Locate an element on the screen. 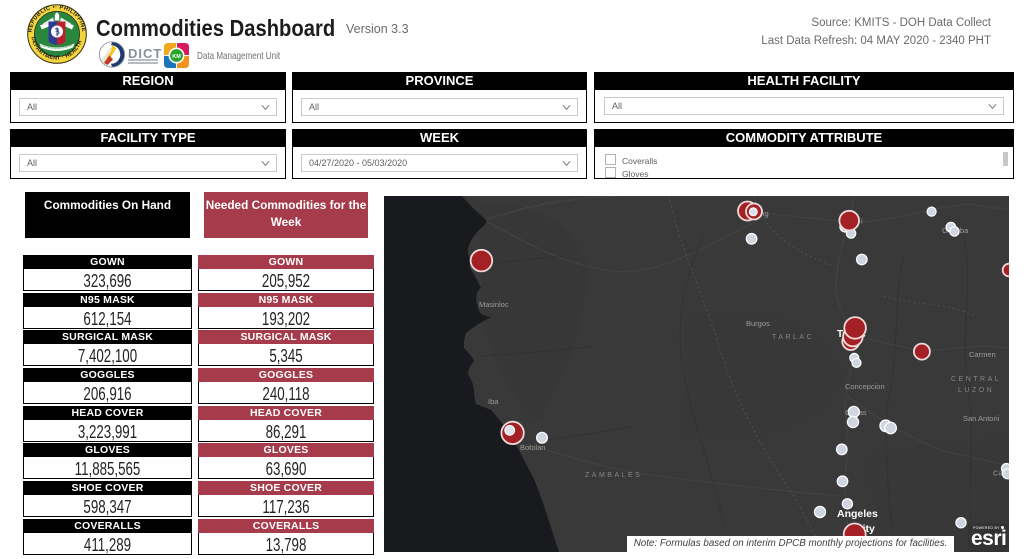 This screenshot has height=559, width=1024. svg-text: Masinloc is located at coordinates (494, 304).